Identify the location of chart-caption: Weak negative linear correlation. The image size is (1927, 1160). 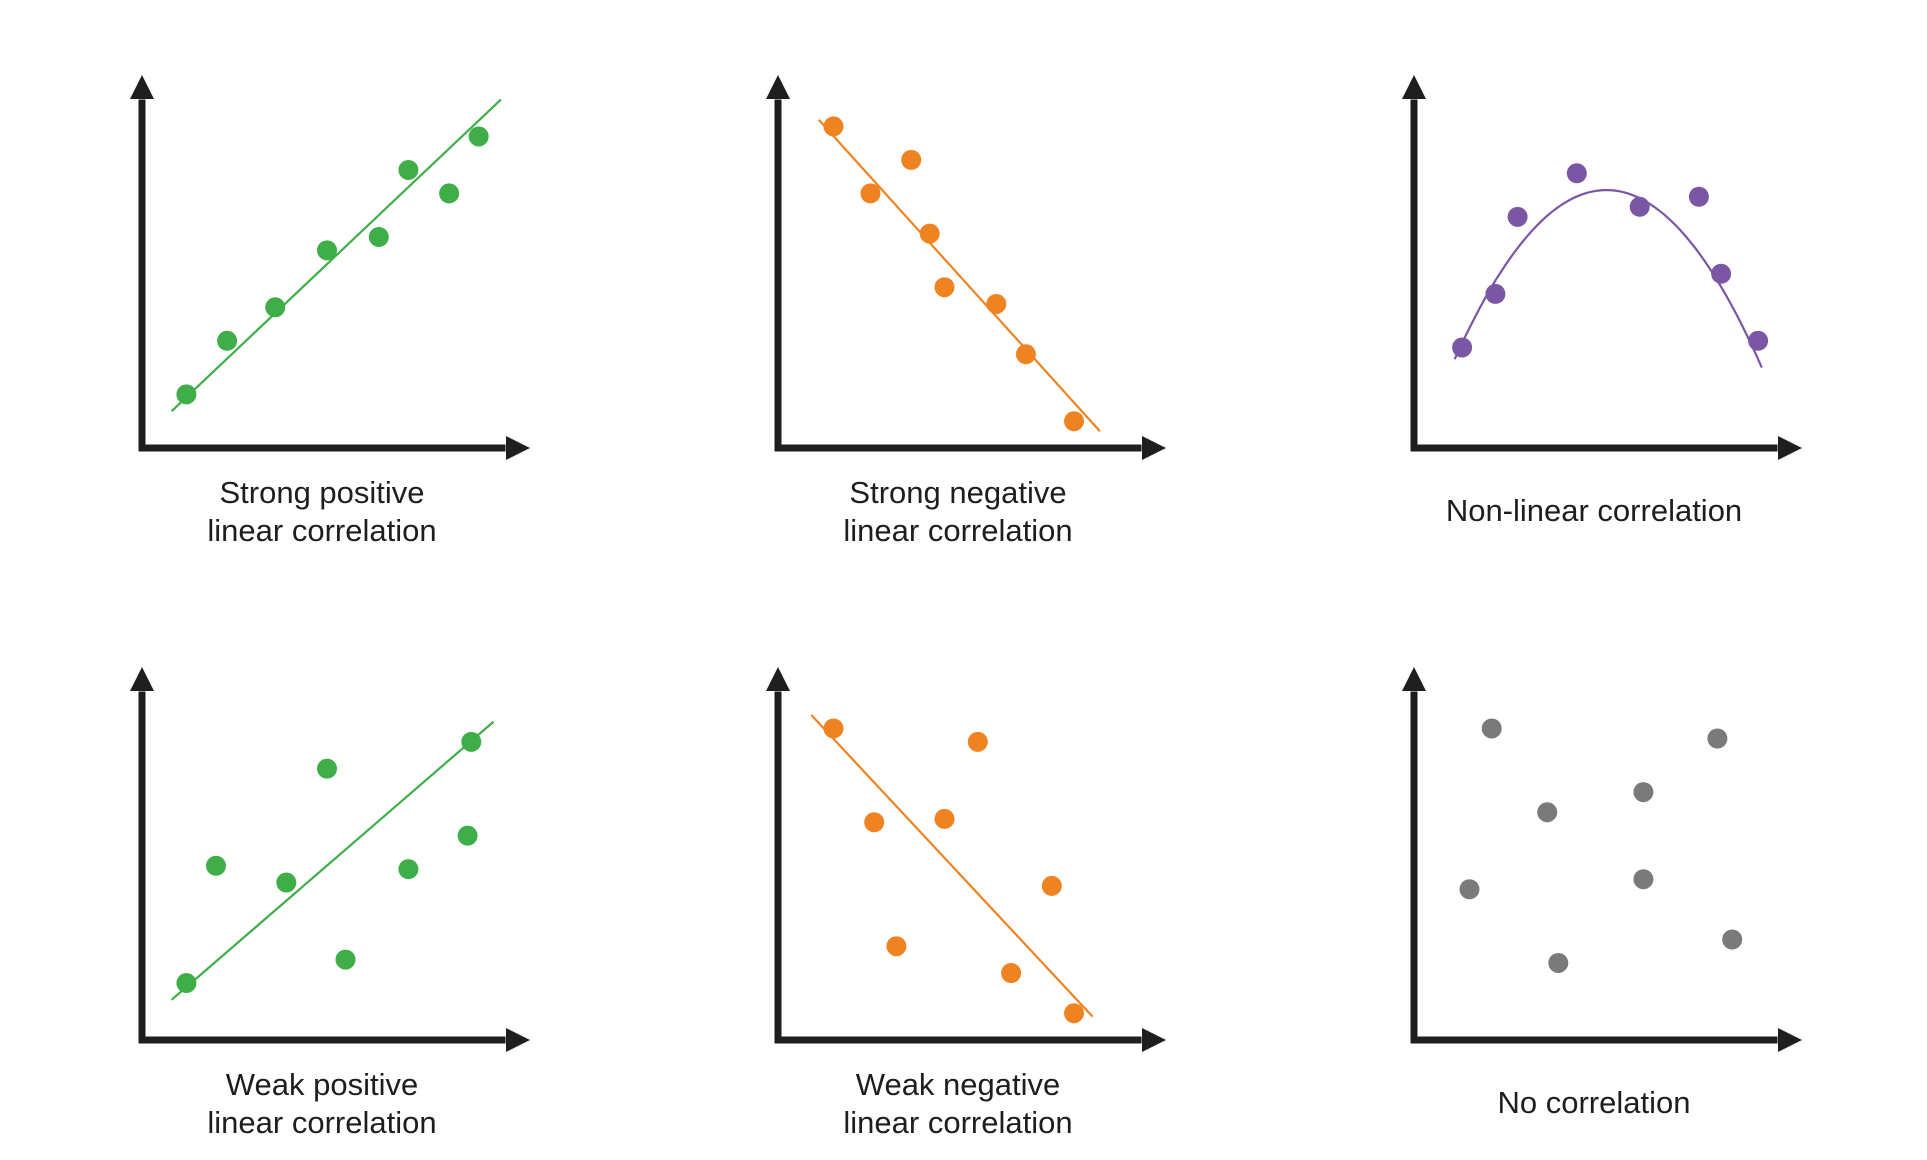
(957, 1103).